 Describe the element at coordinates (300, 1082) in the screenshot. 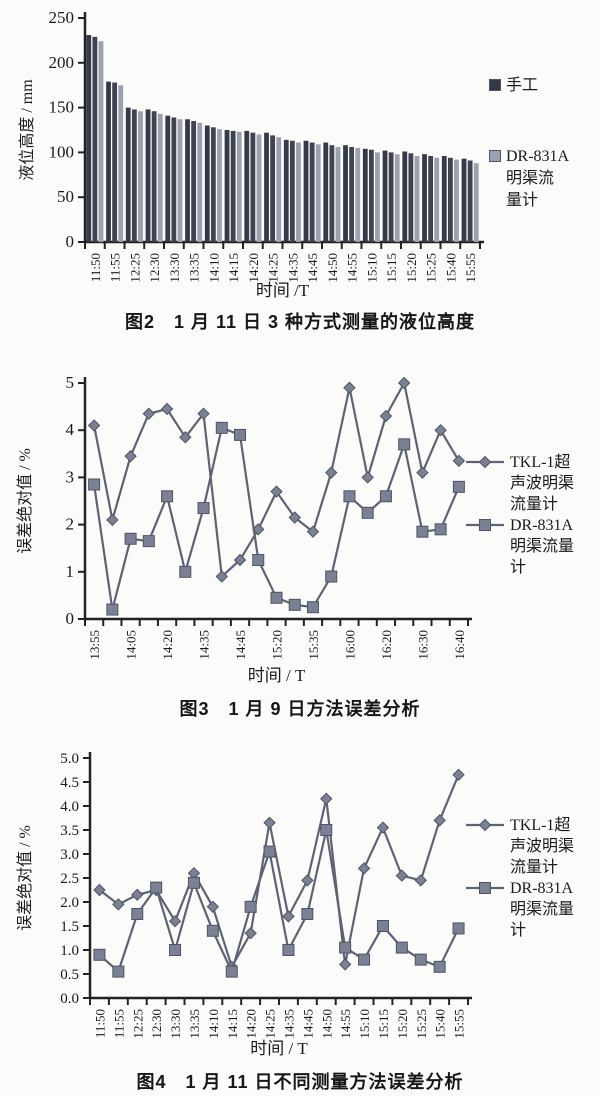

I see `figure-caption: 图4 1 月 11 日不同测量方法误差分析` at that location.